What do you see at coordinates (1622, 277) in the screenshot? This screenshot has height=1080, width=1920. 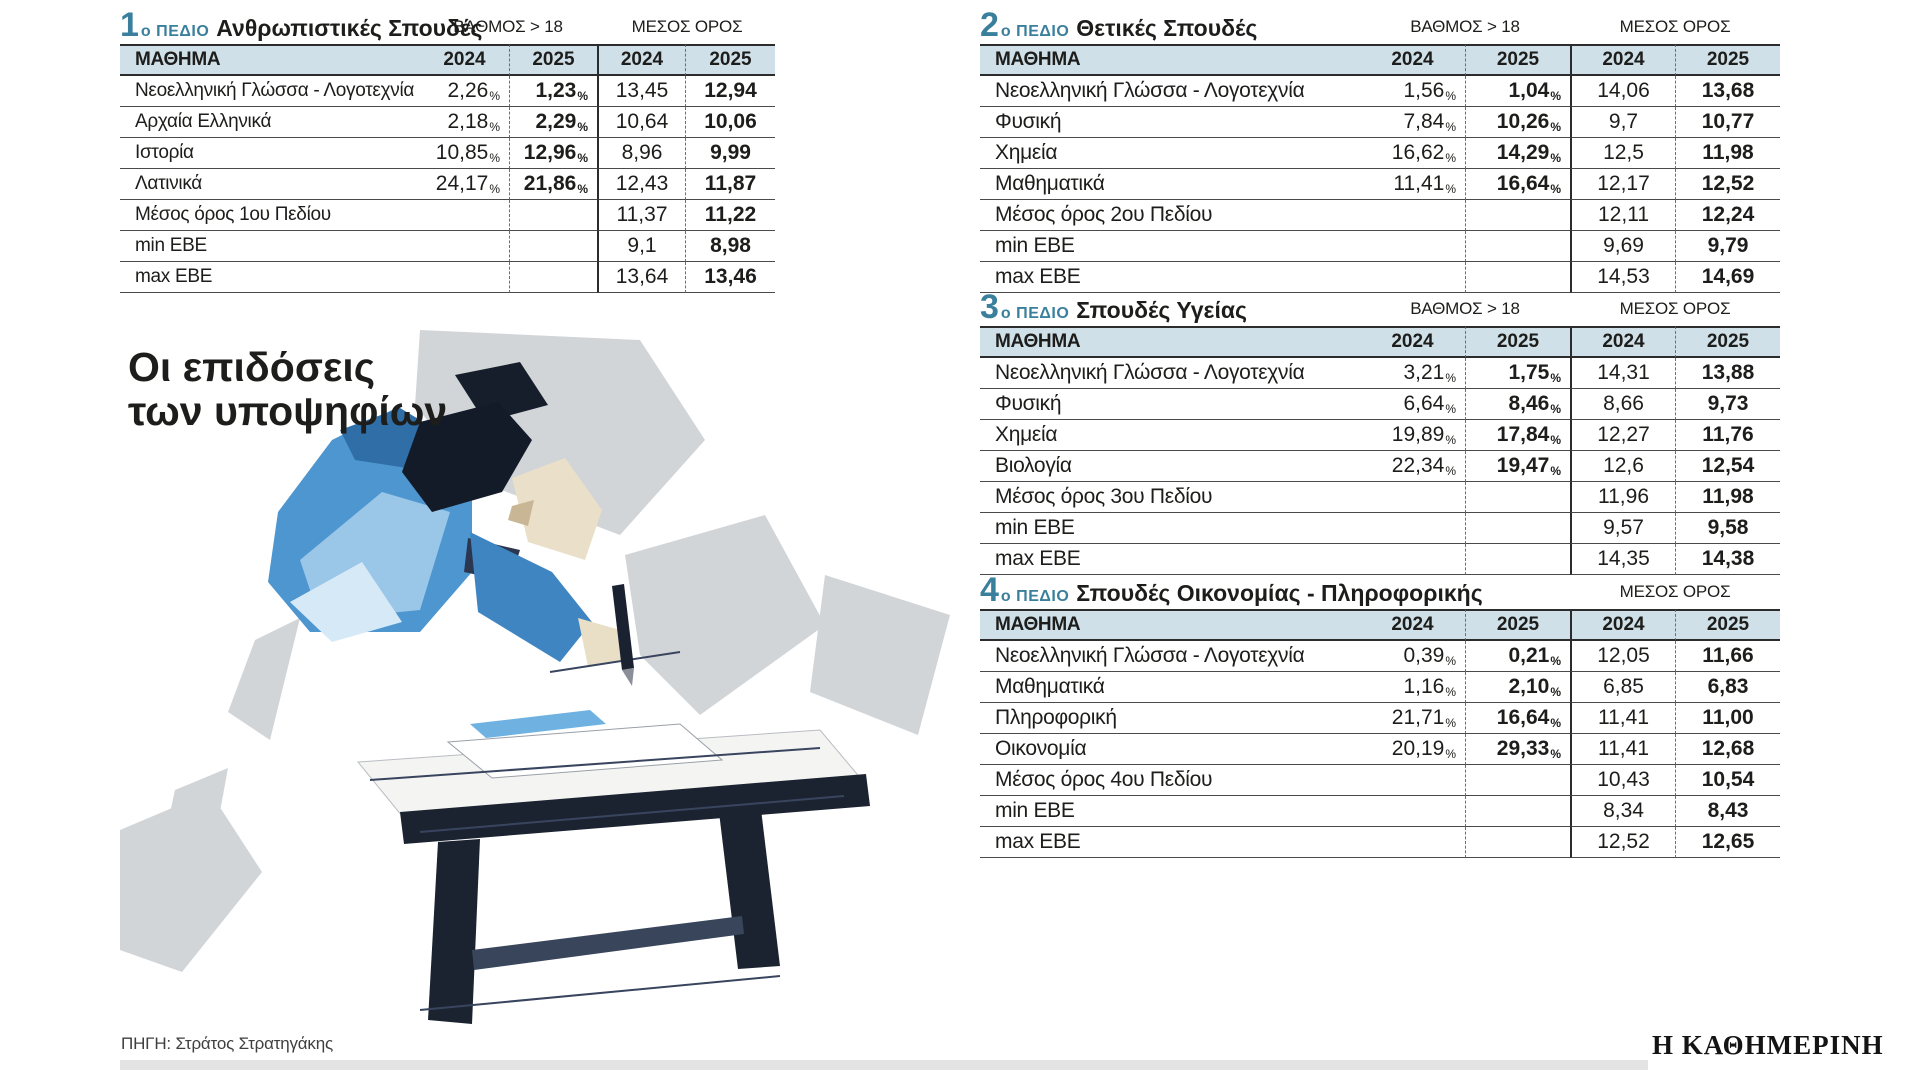 I see `value-cell: 14,53` at bounding box center [1622, 277].